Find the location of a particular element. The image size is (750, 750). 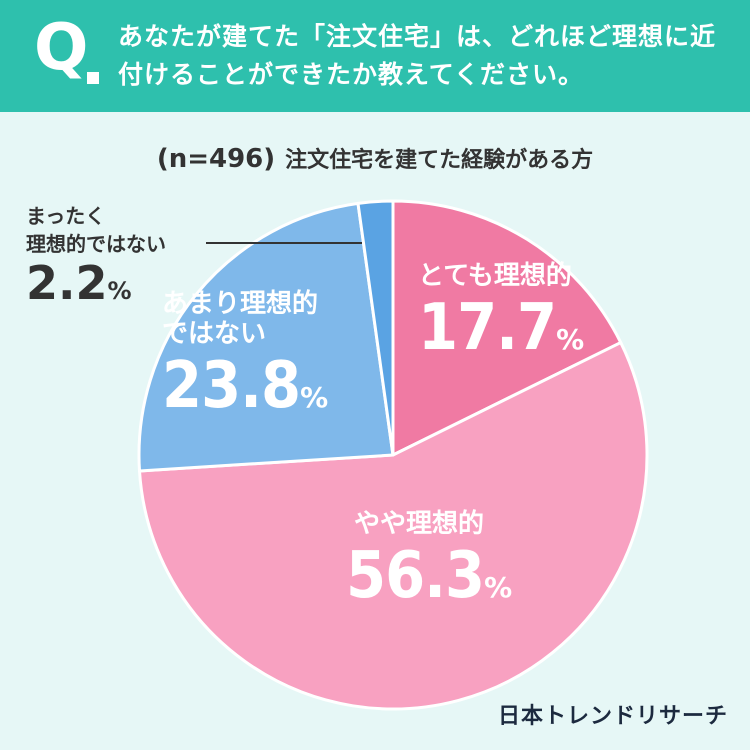

q-mark: Q is located at coordinates (61, 48).